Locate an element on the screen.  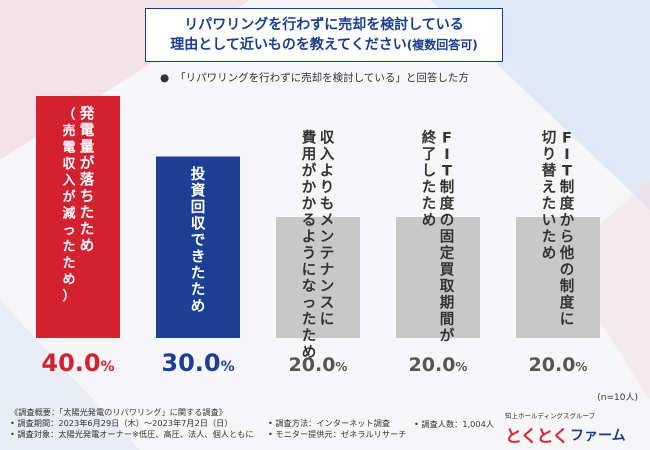
bar-3-label-char: が is located at coordinates (309, 170).